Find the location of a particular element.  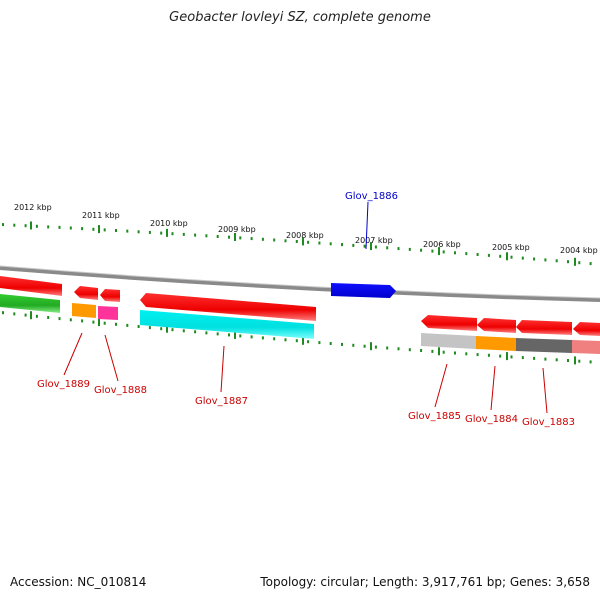

genome-backbone-highlight is located at coordinates (300, 282).